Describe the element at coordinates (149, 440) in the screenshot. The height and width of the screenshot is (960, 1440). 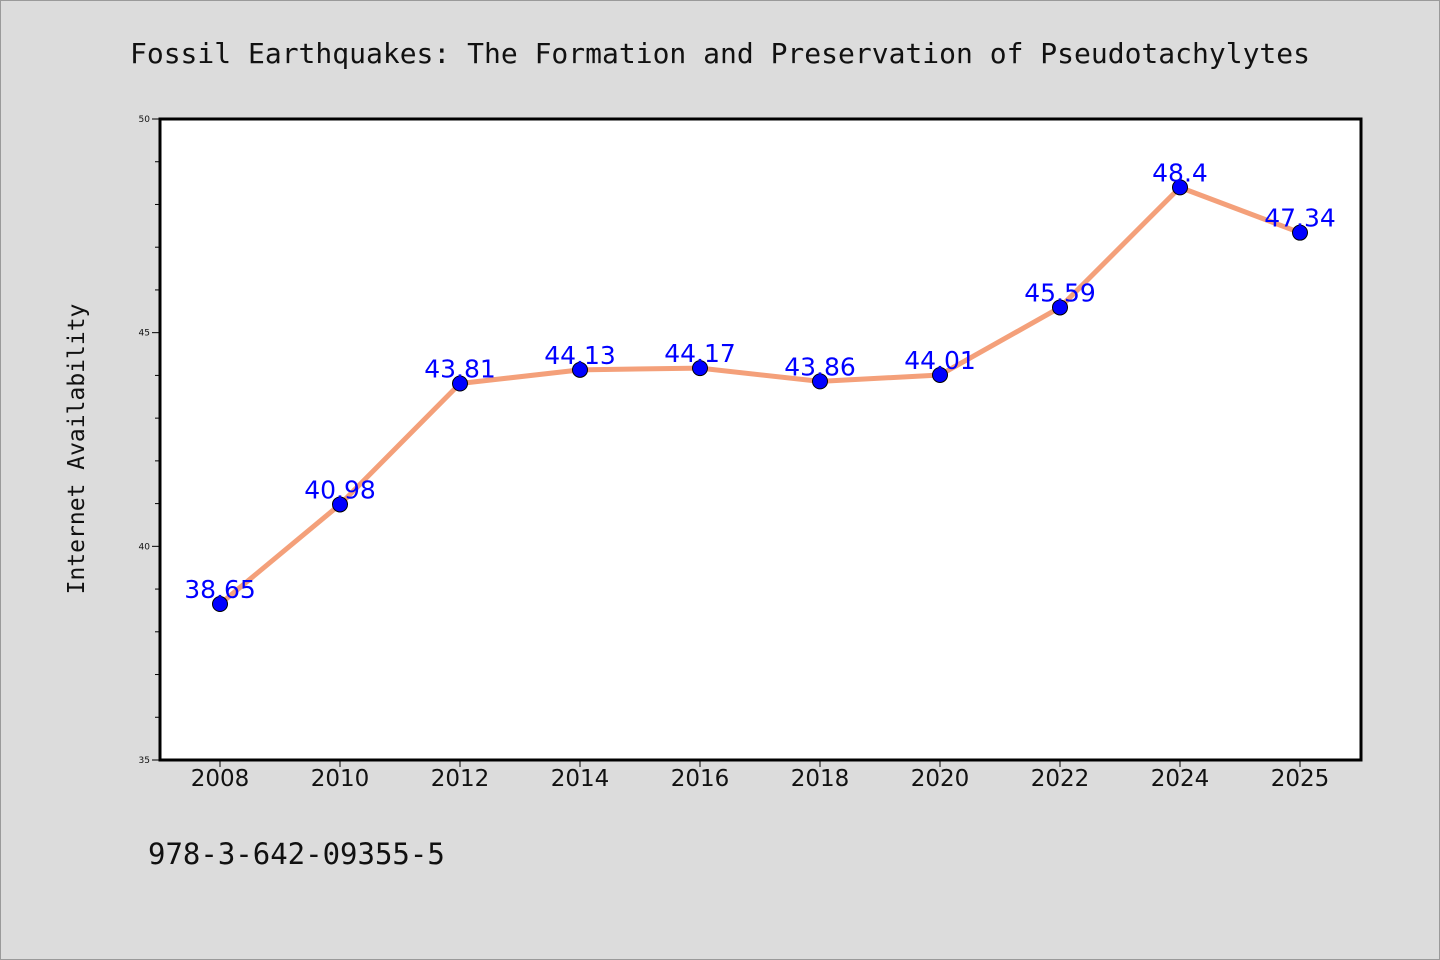
I see `y-axis: 35 40 45 50` at that location.